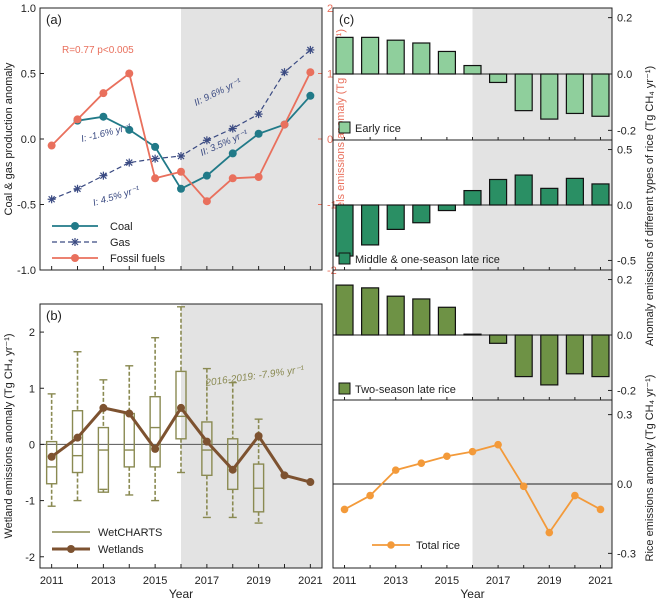 The height and width of the screenshot is (604, 661). Describe the element at coordinates (310, 581) in the screenshot. I see `panel-b-xtick-label: 2021` at that location.